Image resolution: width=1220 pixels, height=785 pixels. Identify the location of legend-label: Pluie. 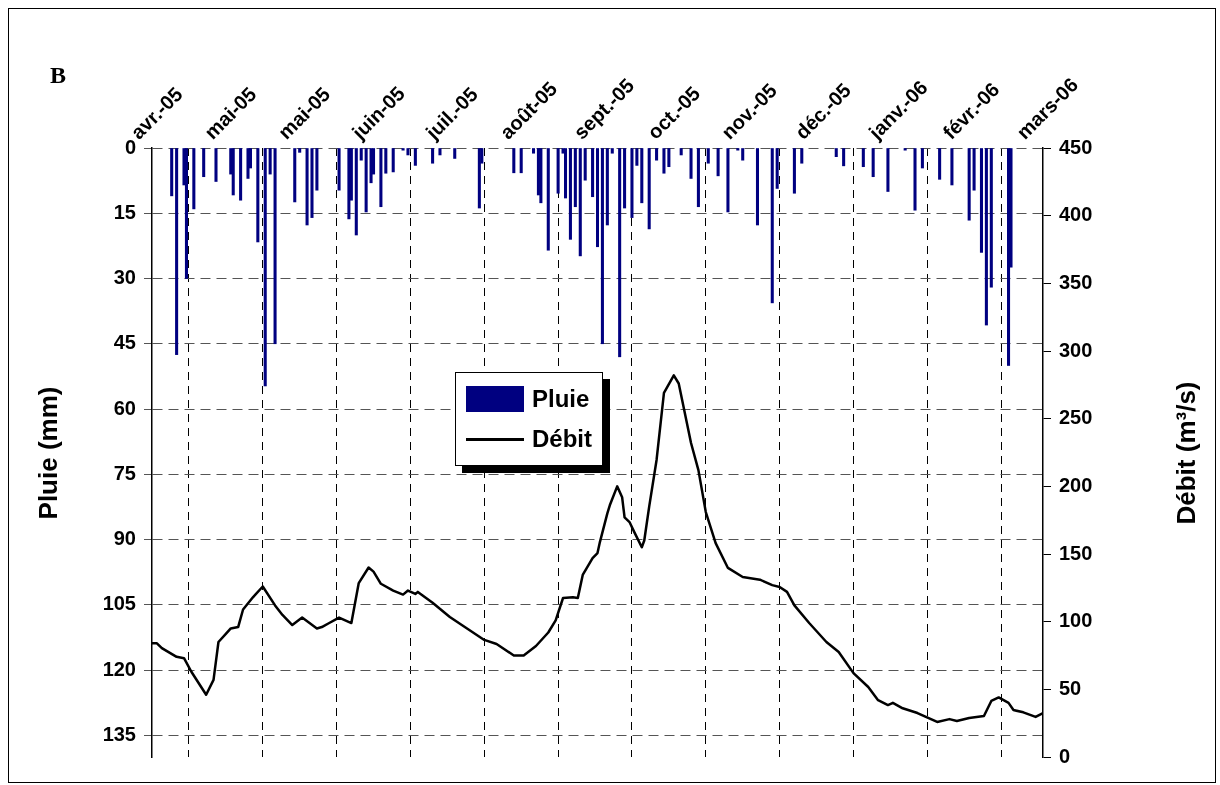
(561, 399).